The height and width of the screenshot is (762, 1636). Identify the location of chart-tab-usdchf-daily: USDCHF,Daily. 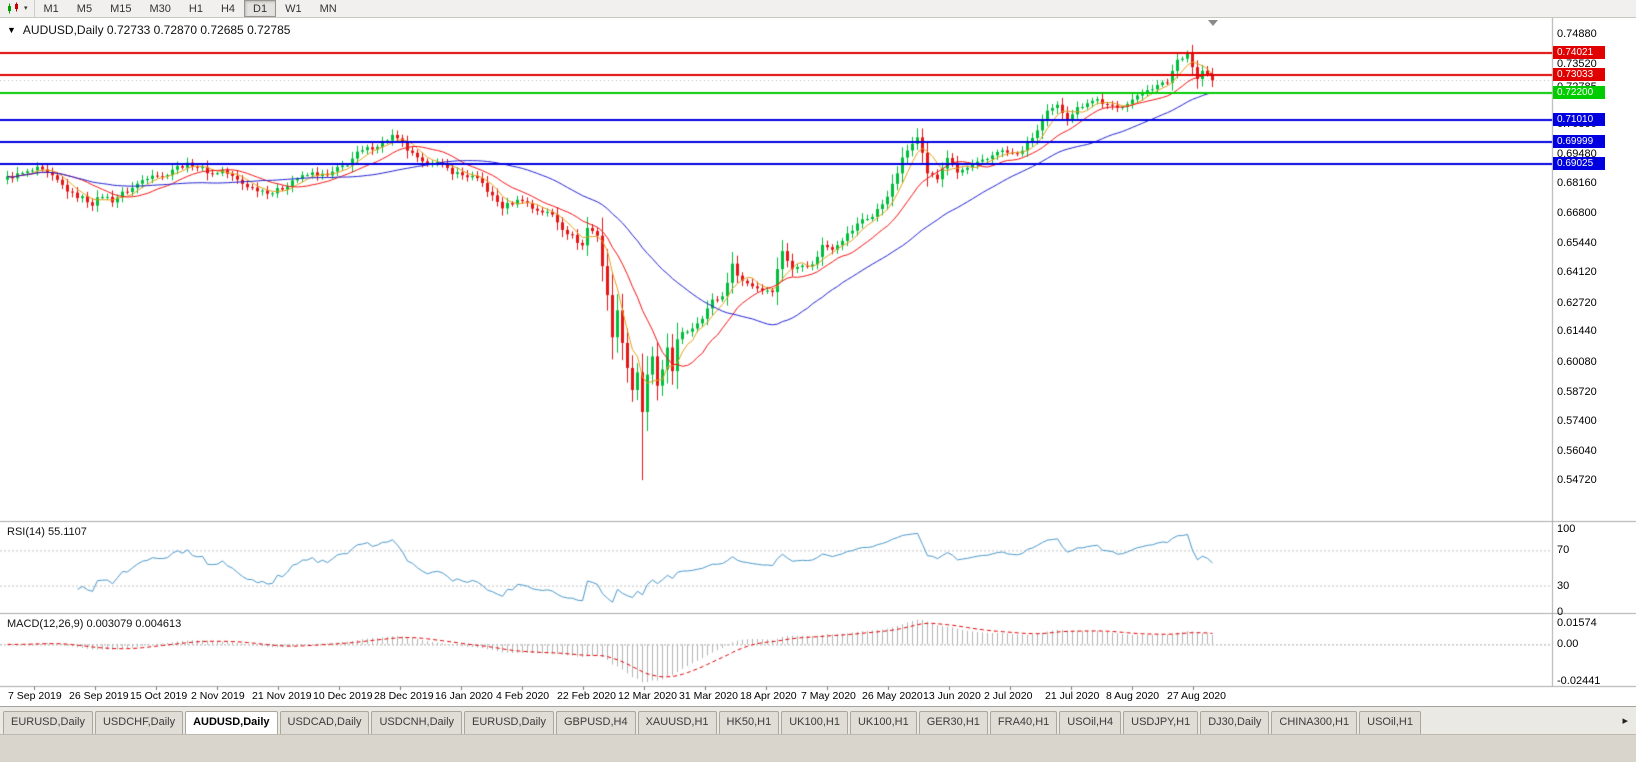
(139, 722).